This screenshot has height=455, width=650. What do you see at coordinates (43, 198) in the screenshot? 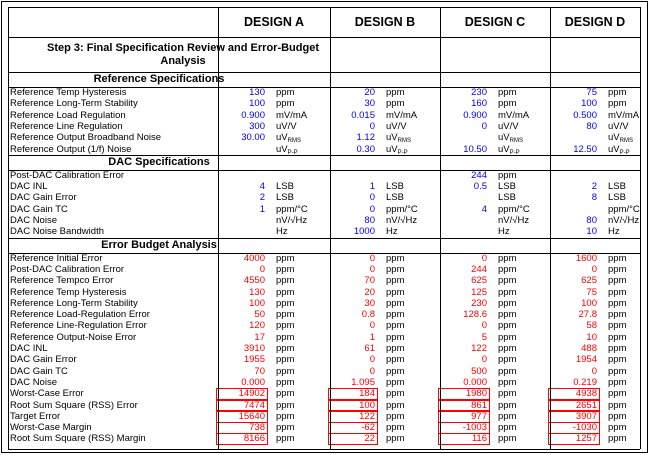
I see `row-label: DAC Gain Error` at bounding box center [43, 198].